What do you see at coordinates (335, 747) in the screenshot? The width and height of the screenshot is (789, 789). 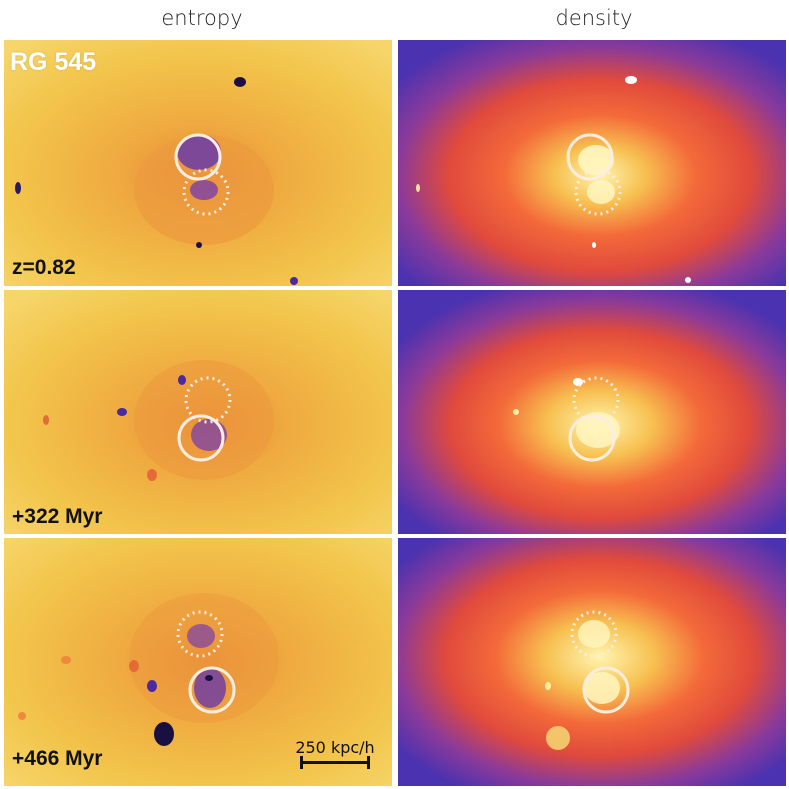 I see `scale-bar-label: 250 kpc/h` at bounding box center [335, 747].